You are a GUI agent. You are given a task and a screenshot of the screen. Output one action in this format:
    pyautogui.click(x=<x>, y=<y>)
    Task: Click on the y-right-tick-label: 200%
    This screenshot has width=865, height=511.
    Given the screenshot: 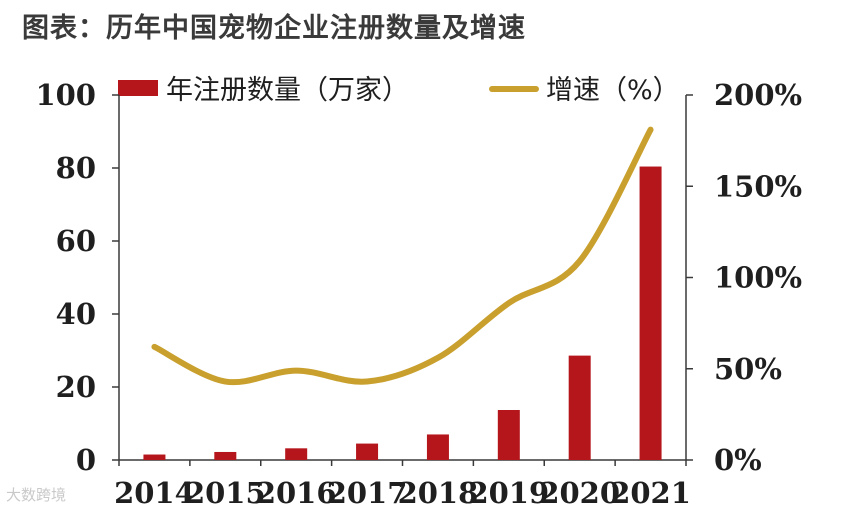 What is the action you would take?
    pyautogui.click(x=758, y=95)
    